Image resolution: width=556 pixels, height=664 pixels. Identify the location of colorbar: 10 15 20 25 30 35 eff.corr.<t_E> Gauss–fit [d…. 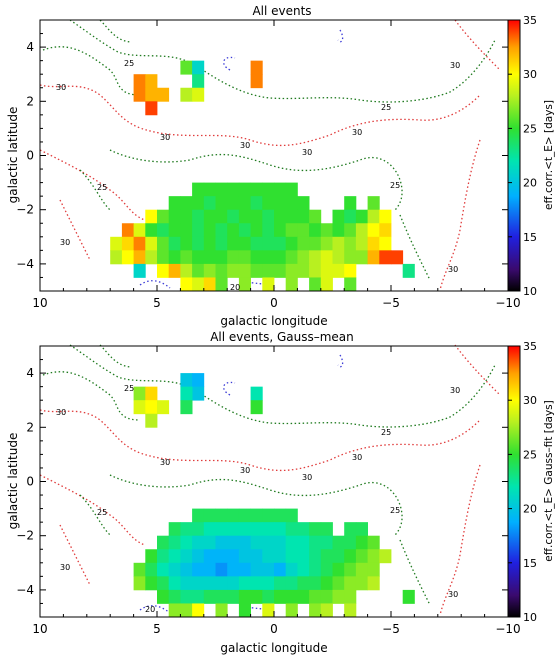
(531, 482).